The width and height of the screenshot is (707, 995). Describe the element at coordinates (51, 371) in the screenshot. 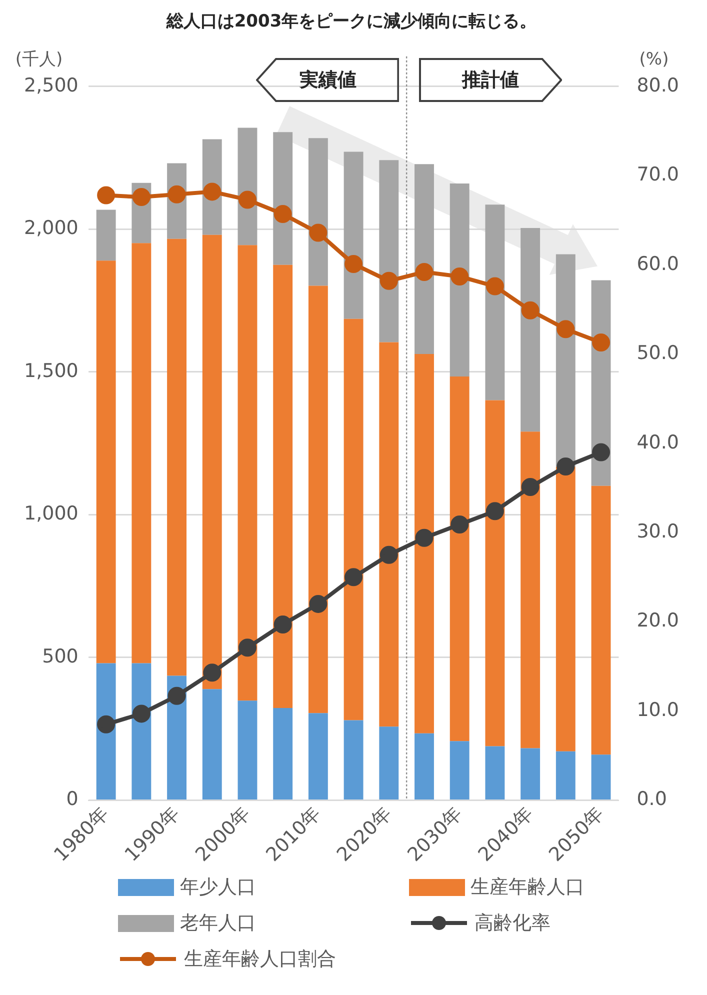

I see `y-tick-label: 1,500` at that location.